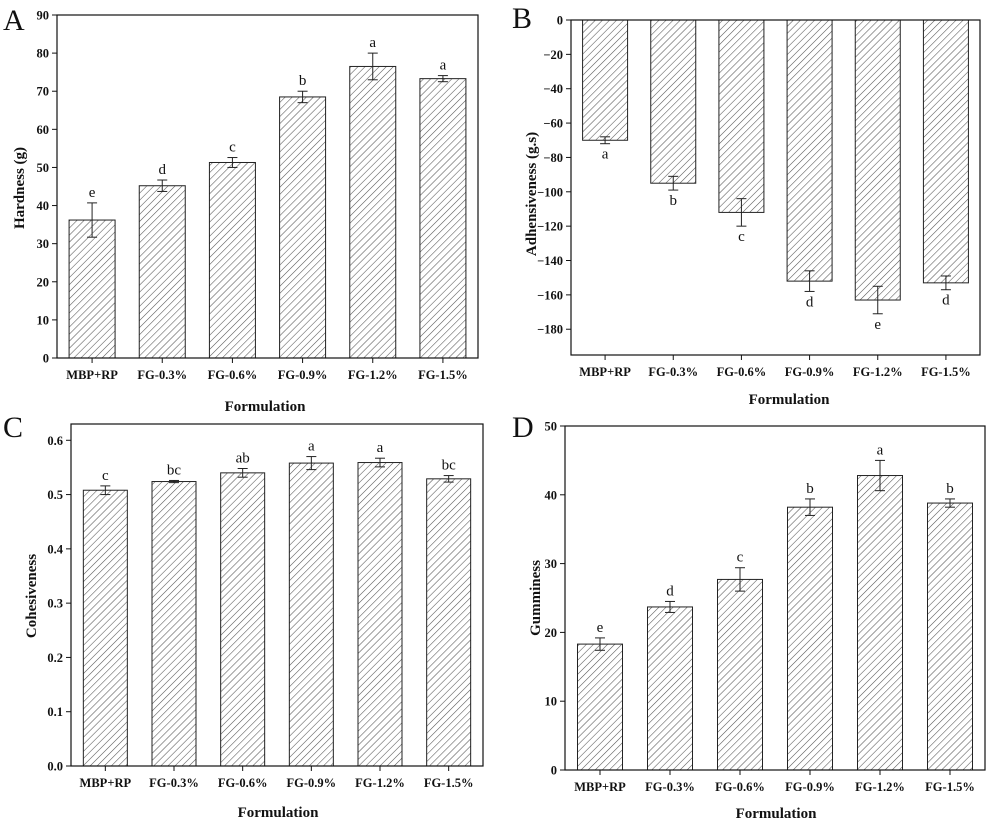  I want to click on y-tick-label: 80, so click(43, 54).